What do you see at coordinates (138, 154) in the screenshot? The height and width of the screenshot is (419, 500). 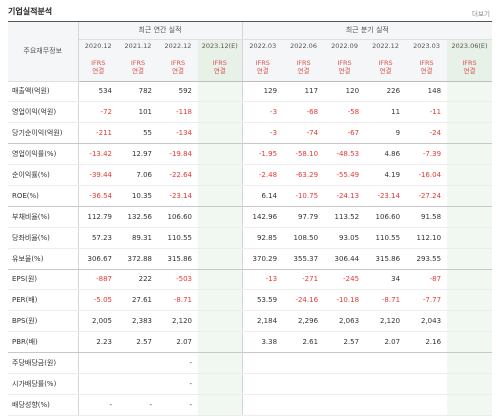 I see `value-cell: 12.97` at bounding box center [138, 154].